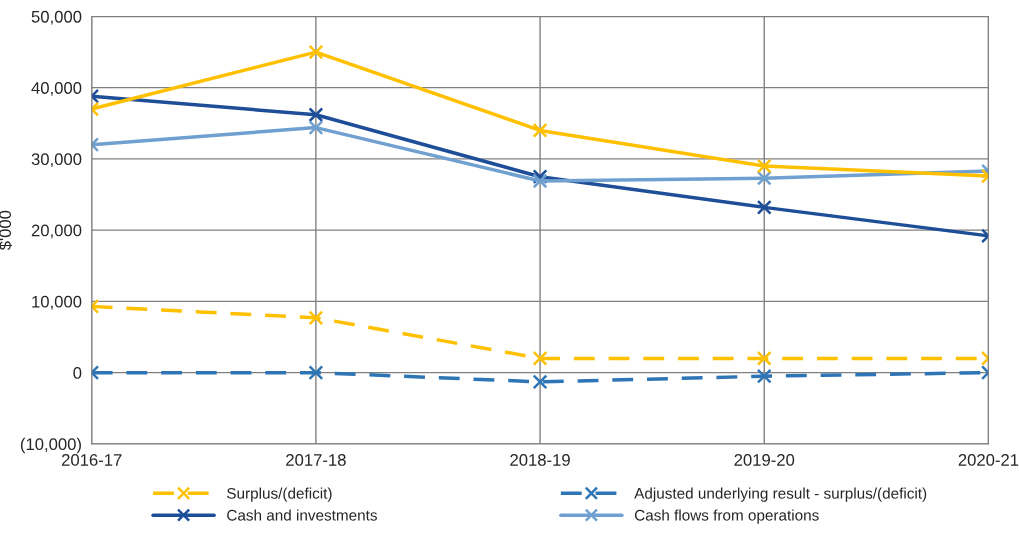 This screenshot has width=1019, height=548. Describe the element at coordinates (56, 160) in the screenshot. I see `y-tick-label: 30,000` at that location.